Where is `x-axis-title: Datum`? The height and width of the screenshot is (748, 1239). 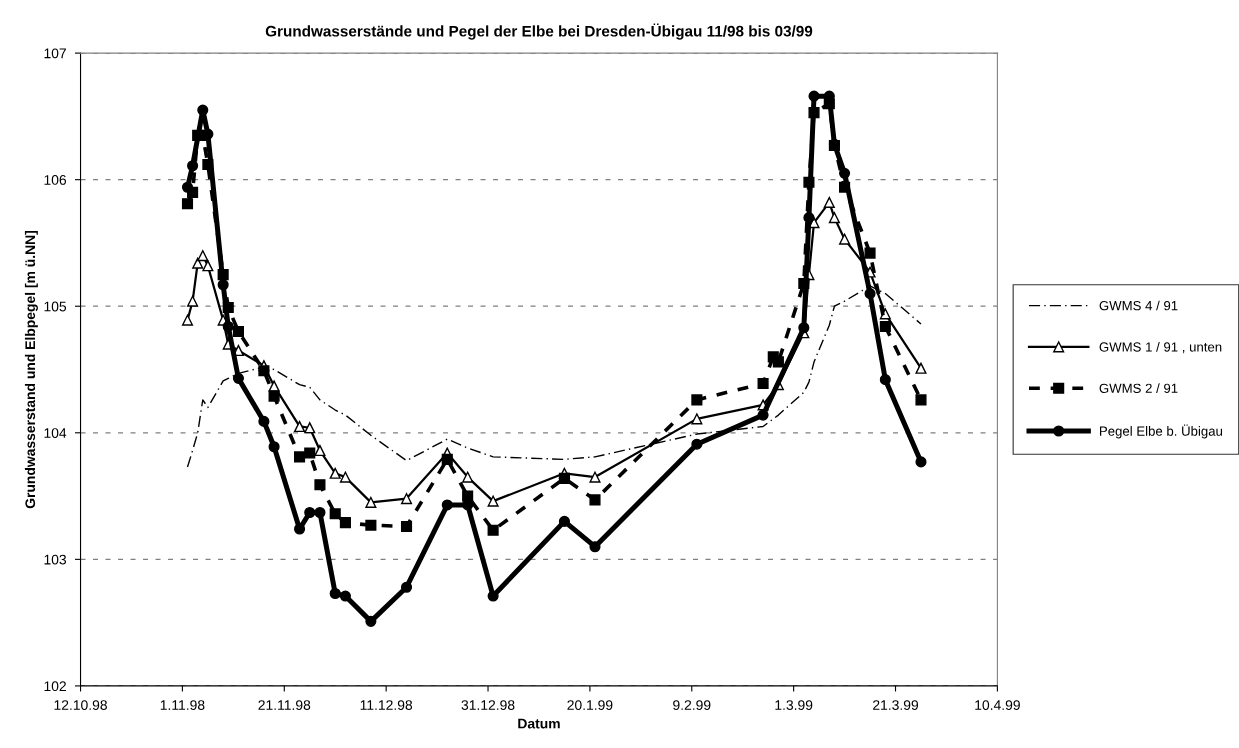
x-axis-title: Datum is located at coordinates (539, 723).